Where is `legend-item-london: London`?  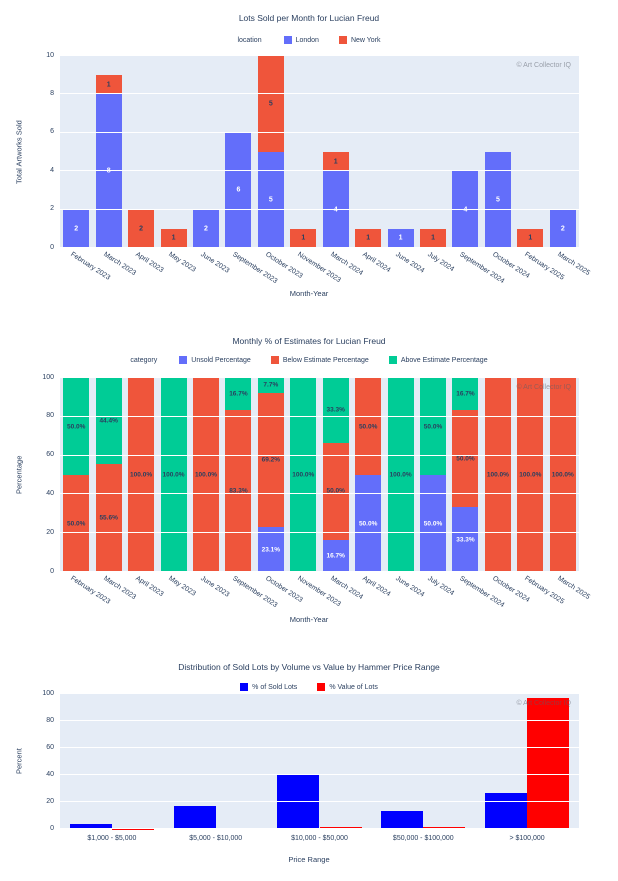
legend-item-london: London is located at coordinates (301, 40).